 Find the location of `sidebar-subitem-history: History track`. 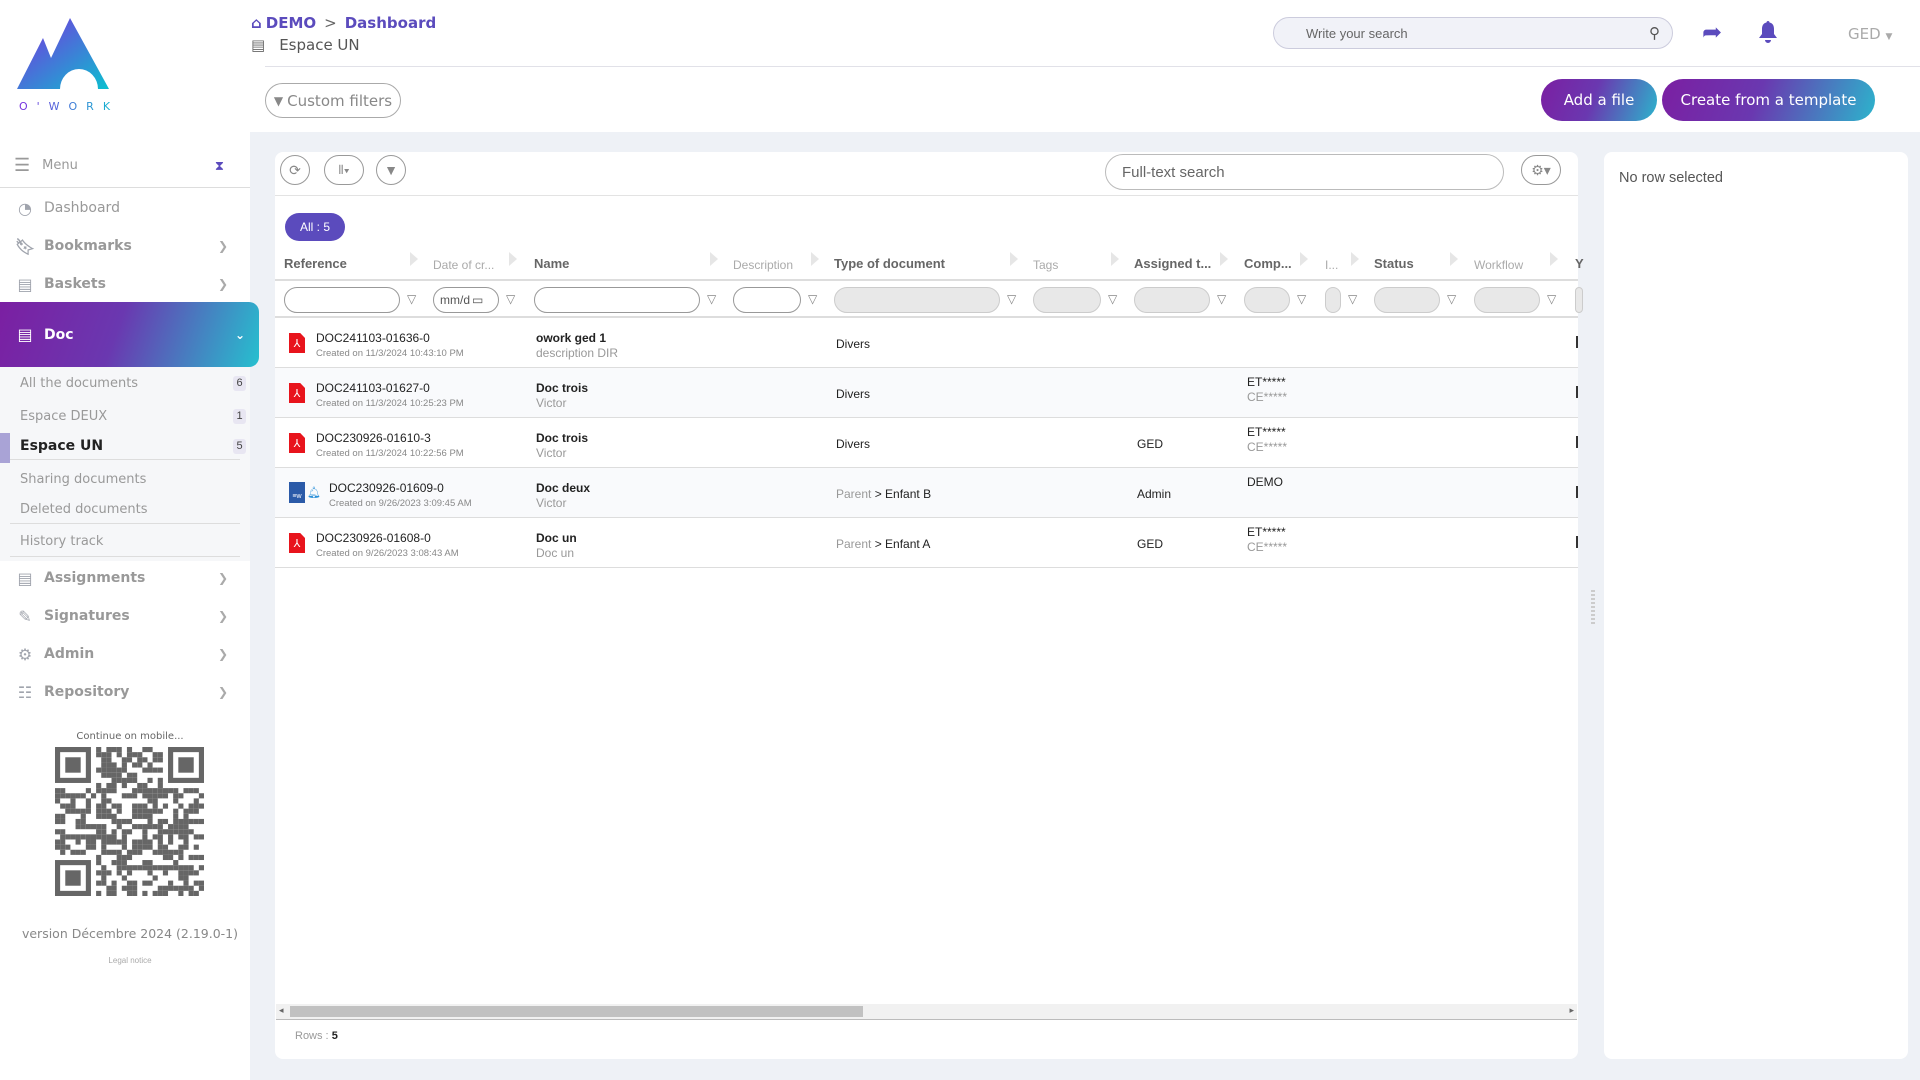

sidebar-subitem-history: History track is located at coordinates (62, 541).